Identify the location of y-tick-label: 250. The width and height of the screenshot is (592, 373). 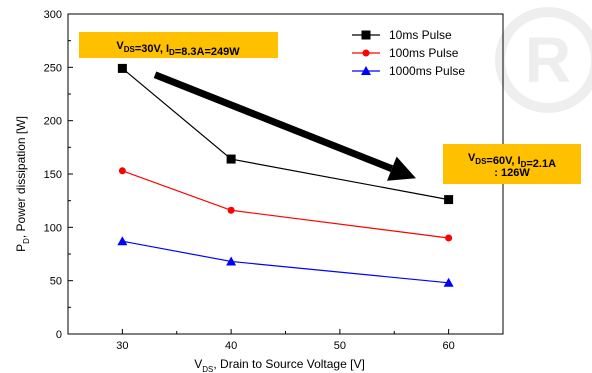
(53, 68).